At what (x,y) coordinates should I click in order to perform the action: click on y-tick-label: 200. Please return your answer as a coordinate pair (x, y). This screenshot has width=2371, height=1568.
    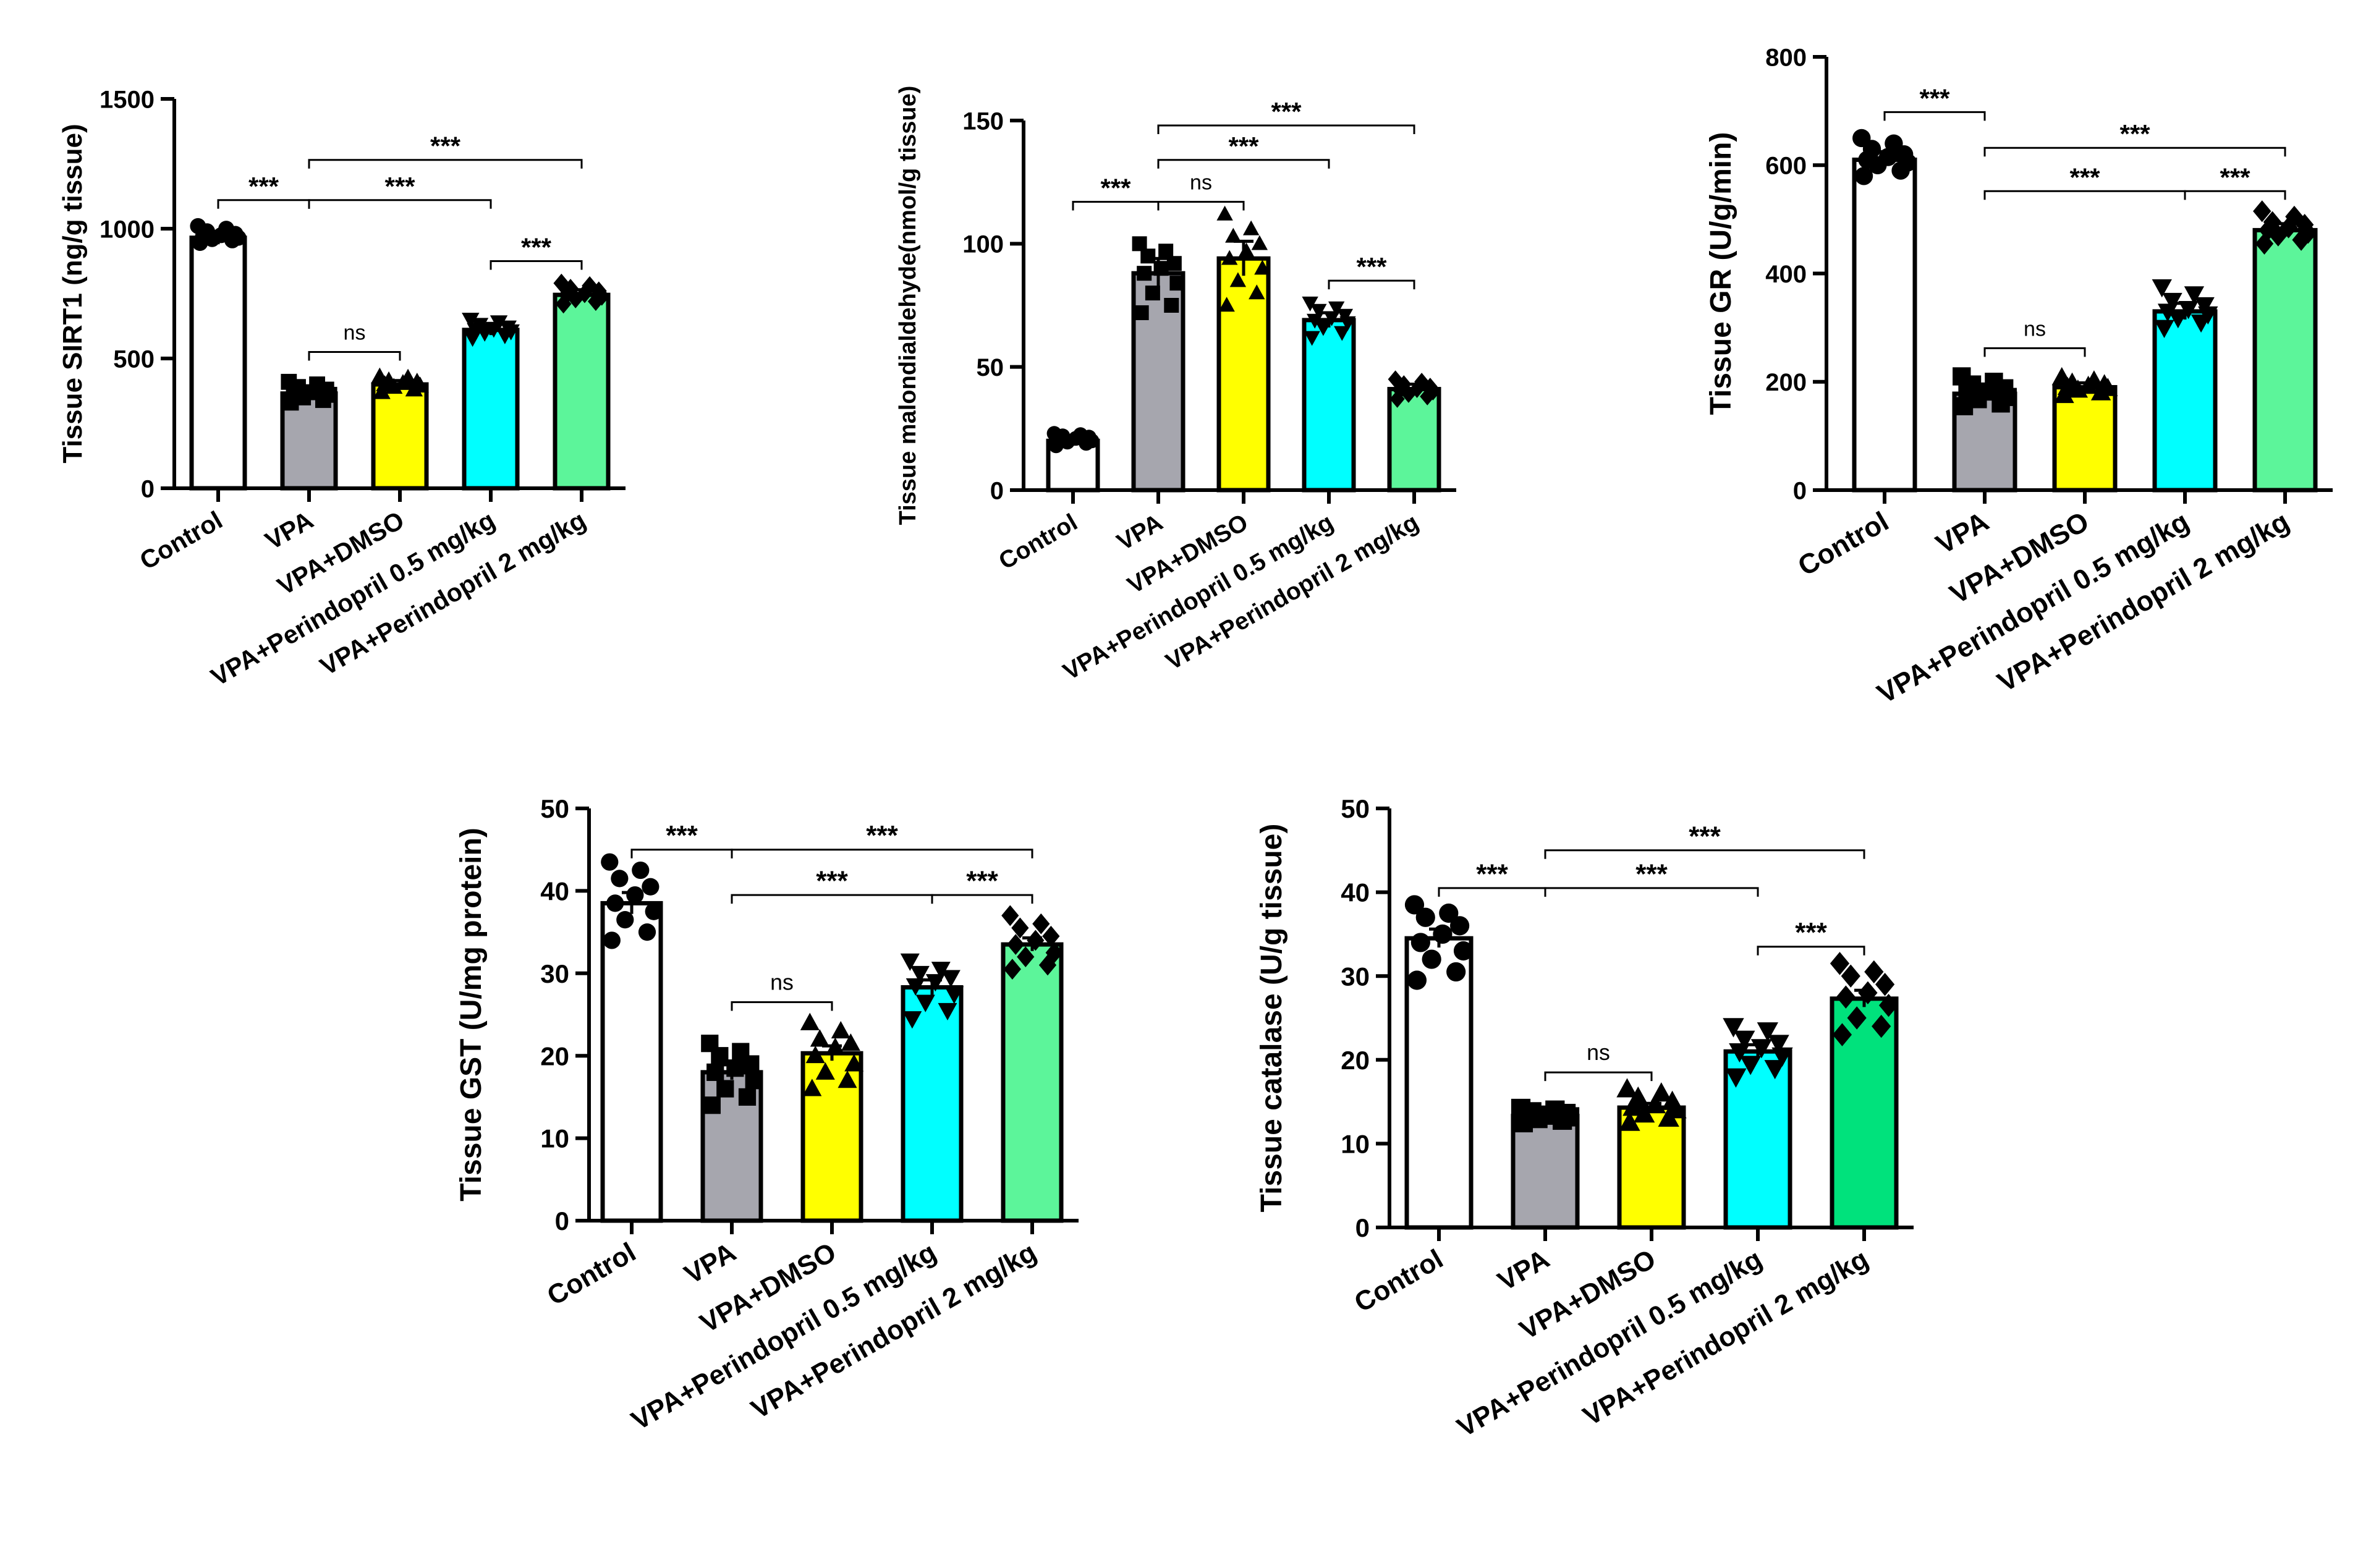
    Looking at the image, I should click on (1786, 382).